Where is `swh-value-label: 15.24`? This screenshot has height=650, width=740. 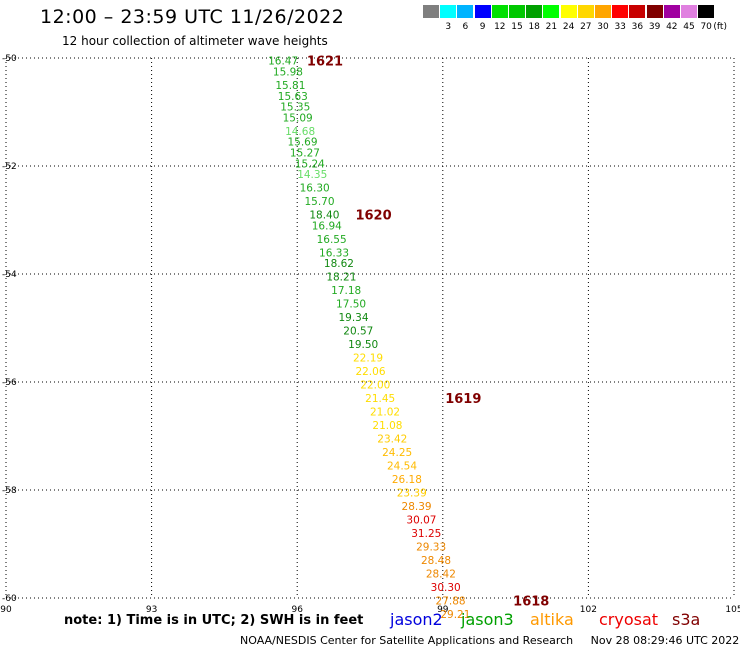 swh-value-label: 15.24 is located at coordinates (310, 164).